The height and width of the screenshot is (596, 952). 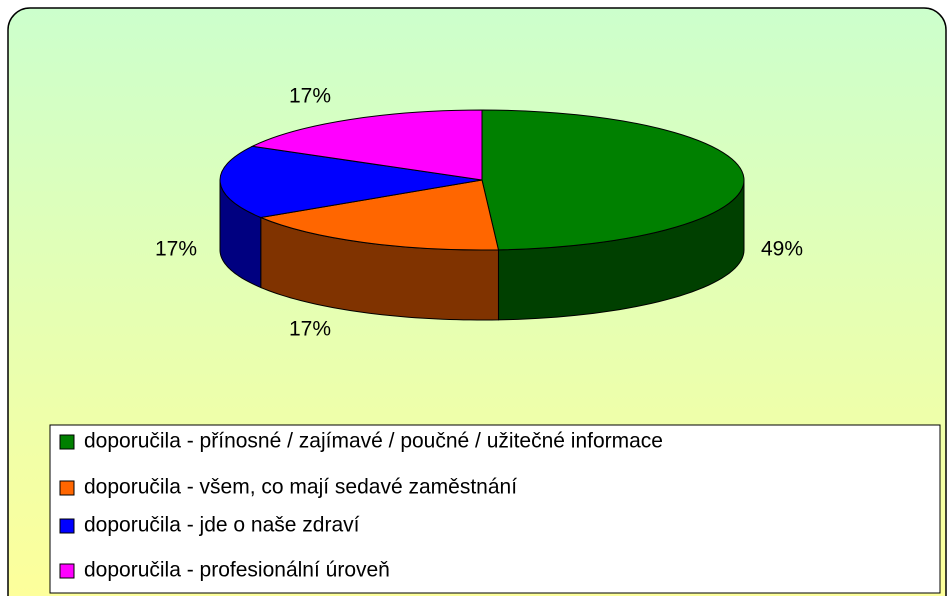 What do you see at coordinates (222, 525) in the screenshot?
I see `legend-label: doporučila - jde o naše zdraví` at bounding box center [222, 525].